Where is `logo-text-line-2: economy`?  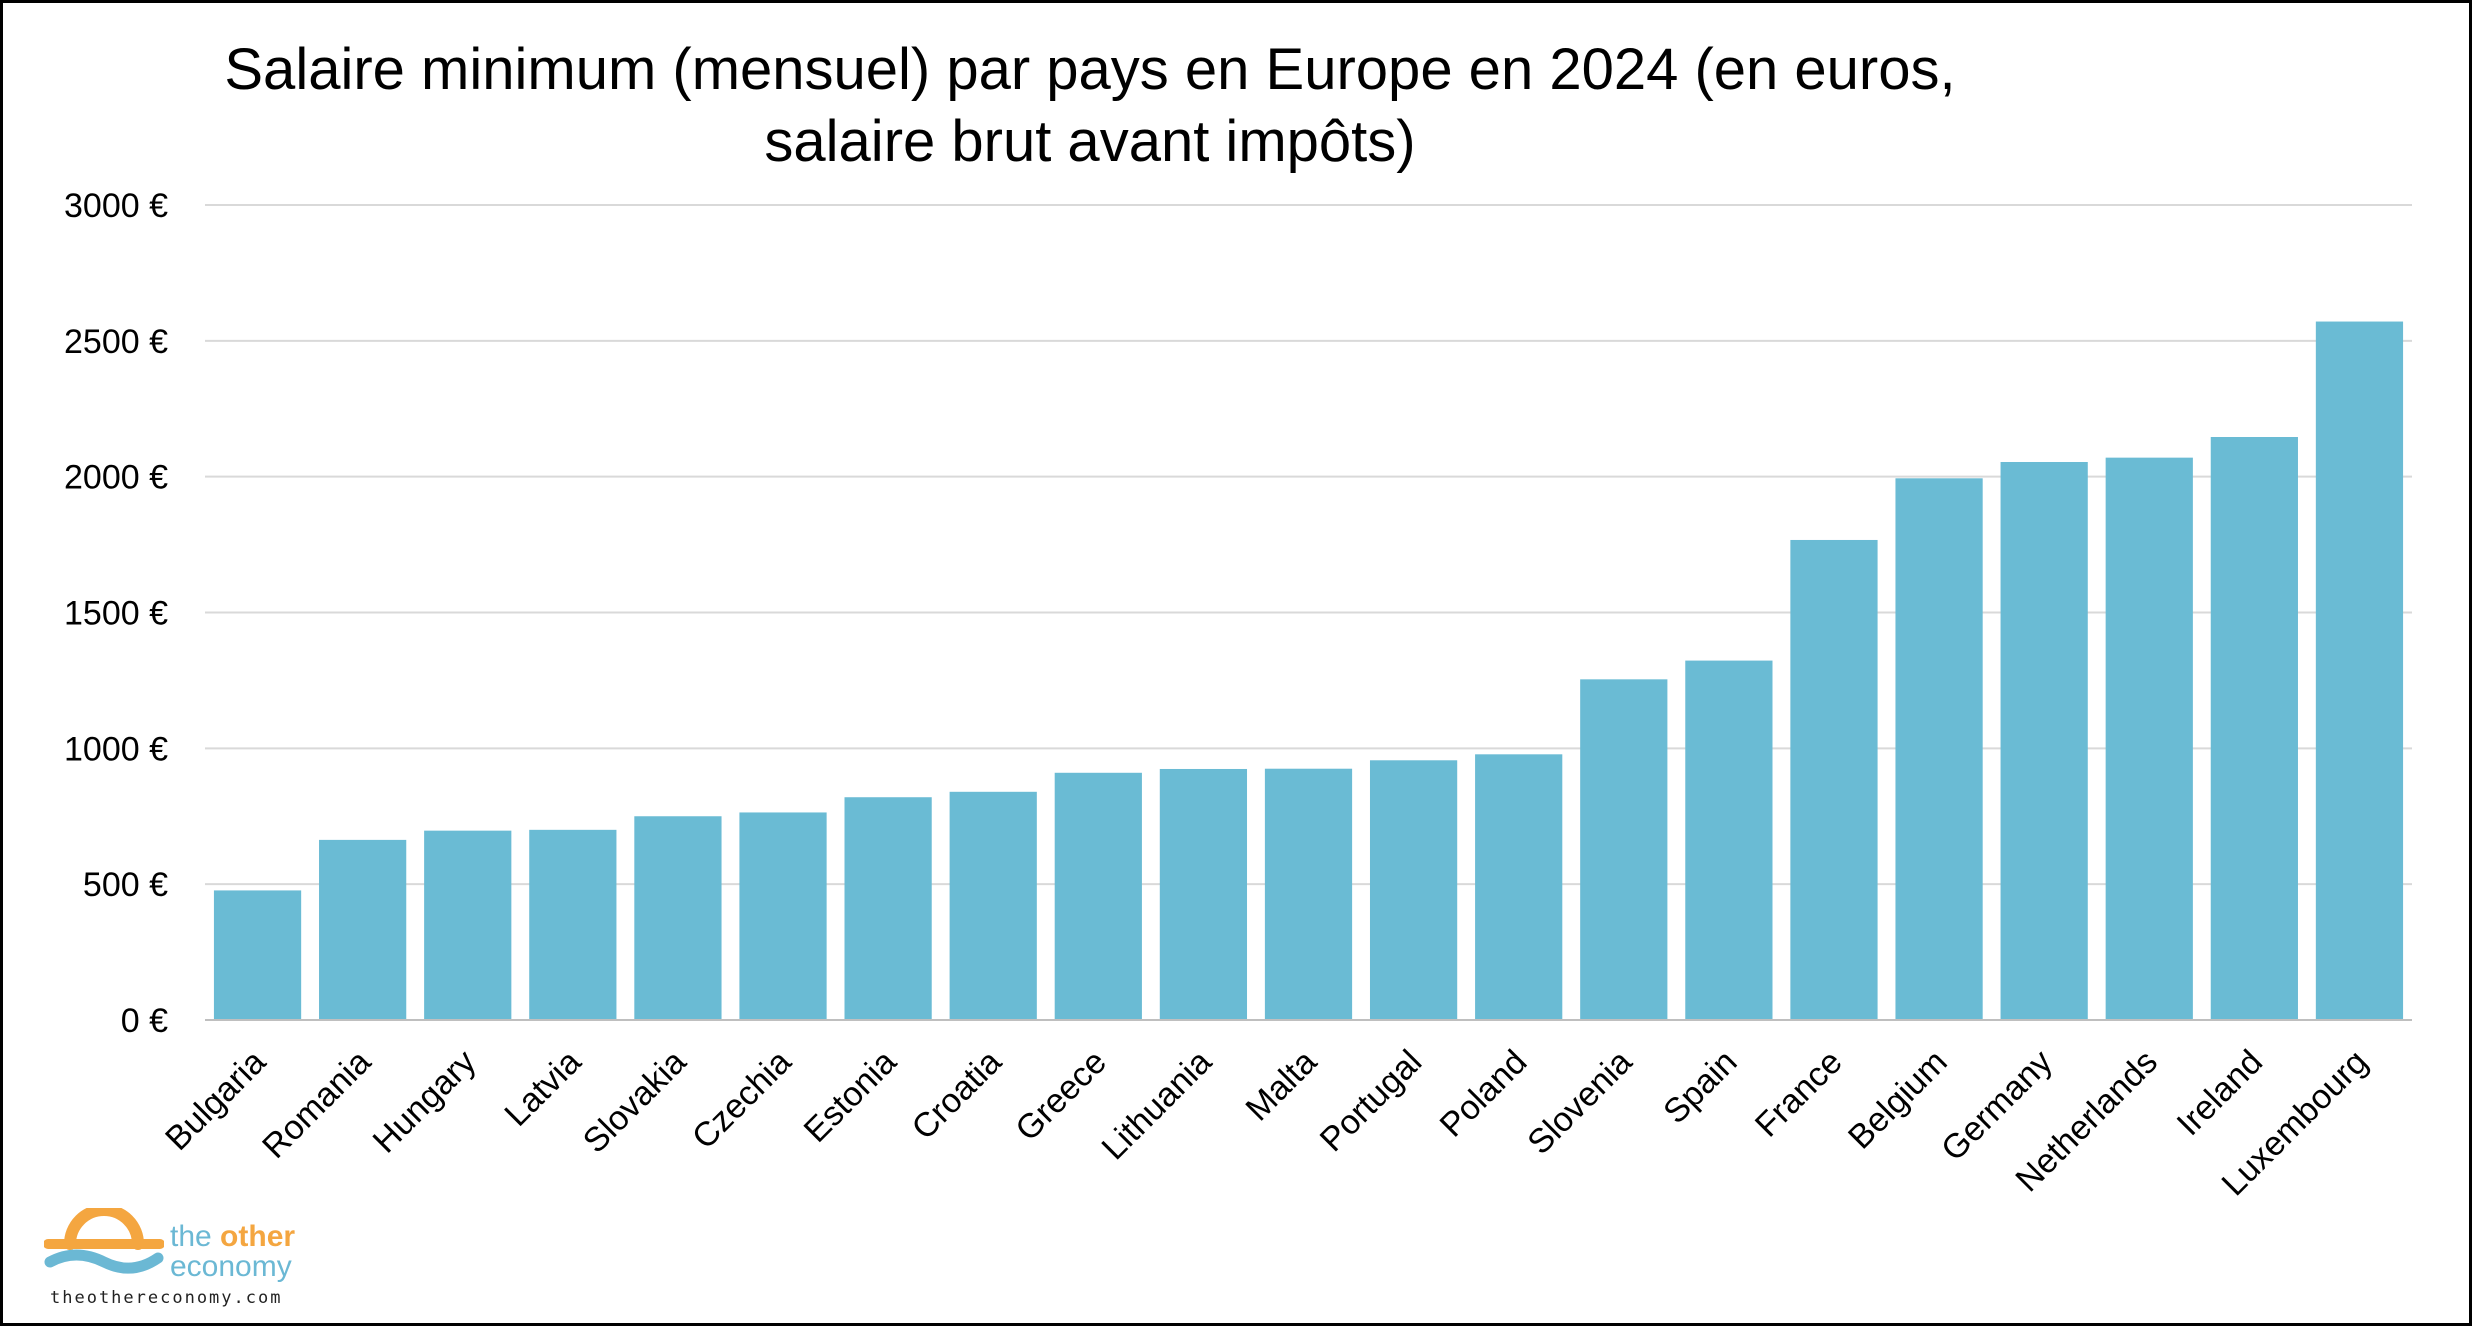
logo-text-line-2: economy is located at coordinates (231, 1266).